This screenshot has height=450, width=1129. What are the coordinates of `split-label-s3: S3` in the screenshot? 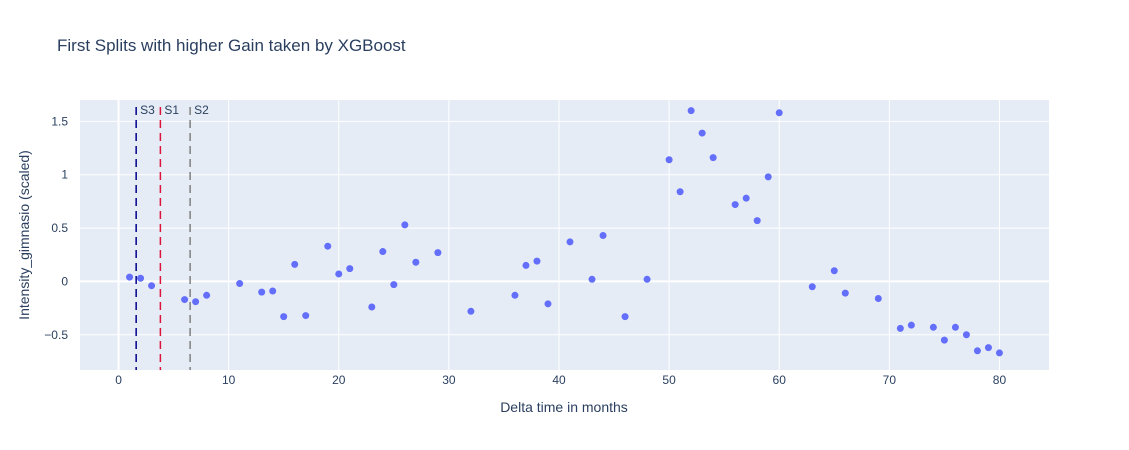 It's located at (147, 110).